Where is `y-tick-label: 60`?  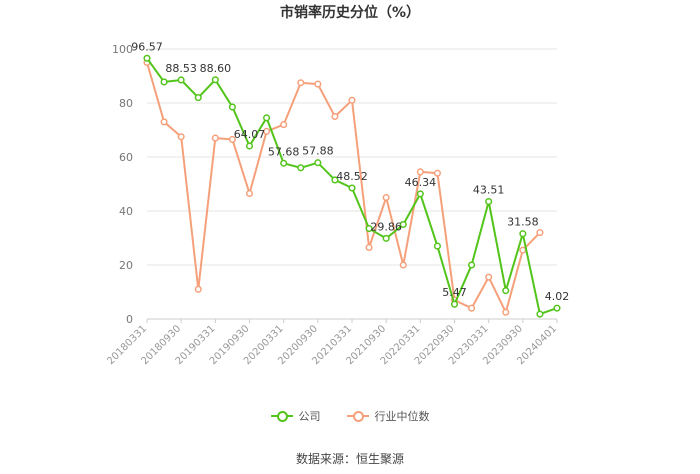 y-tick-label: 60 is located at coordinates (126, 157).